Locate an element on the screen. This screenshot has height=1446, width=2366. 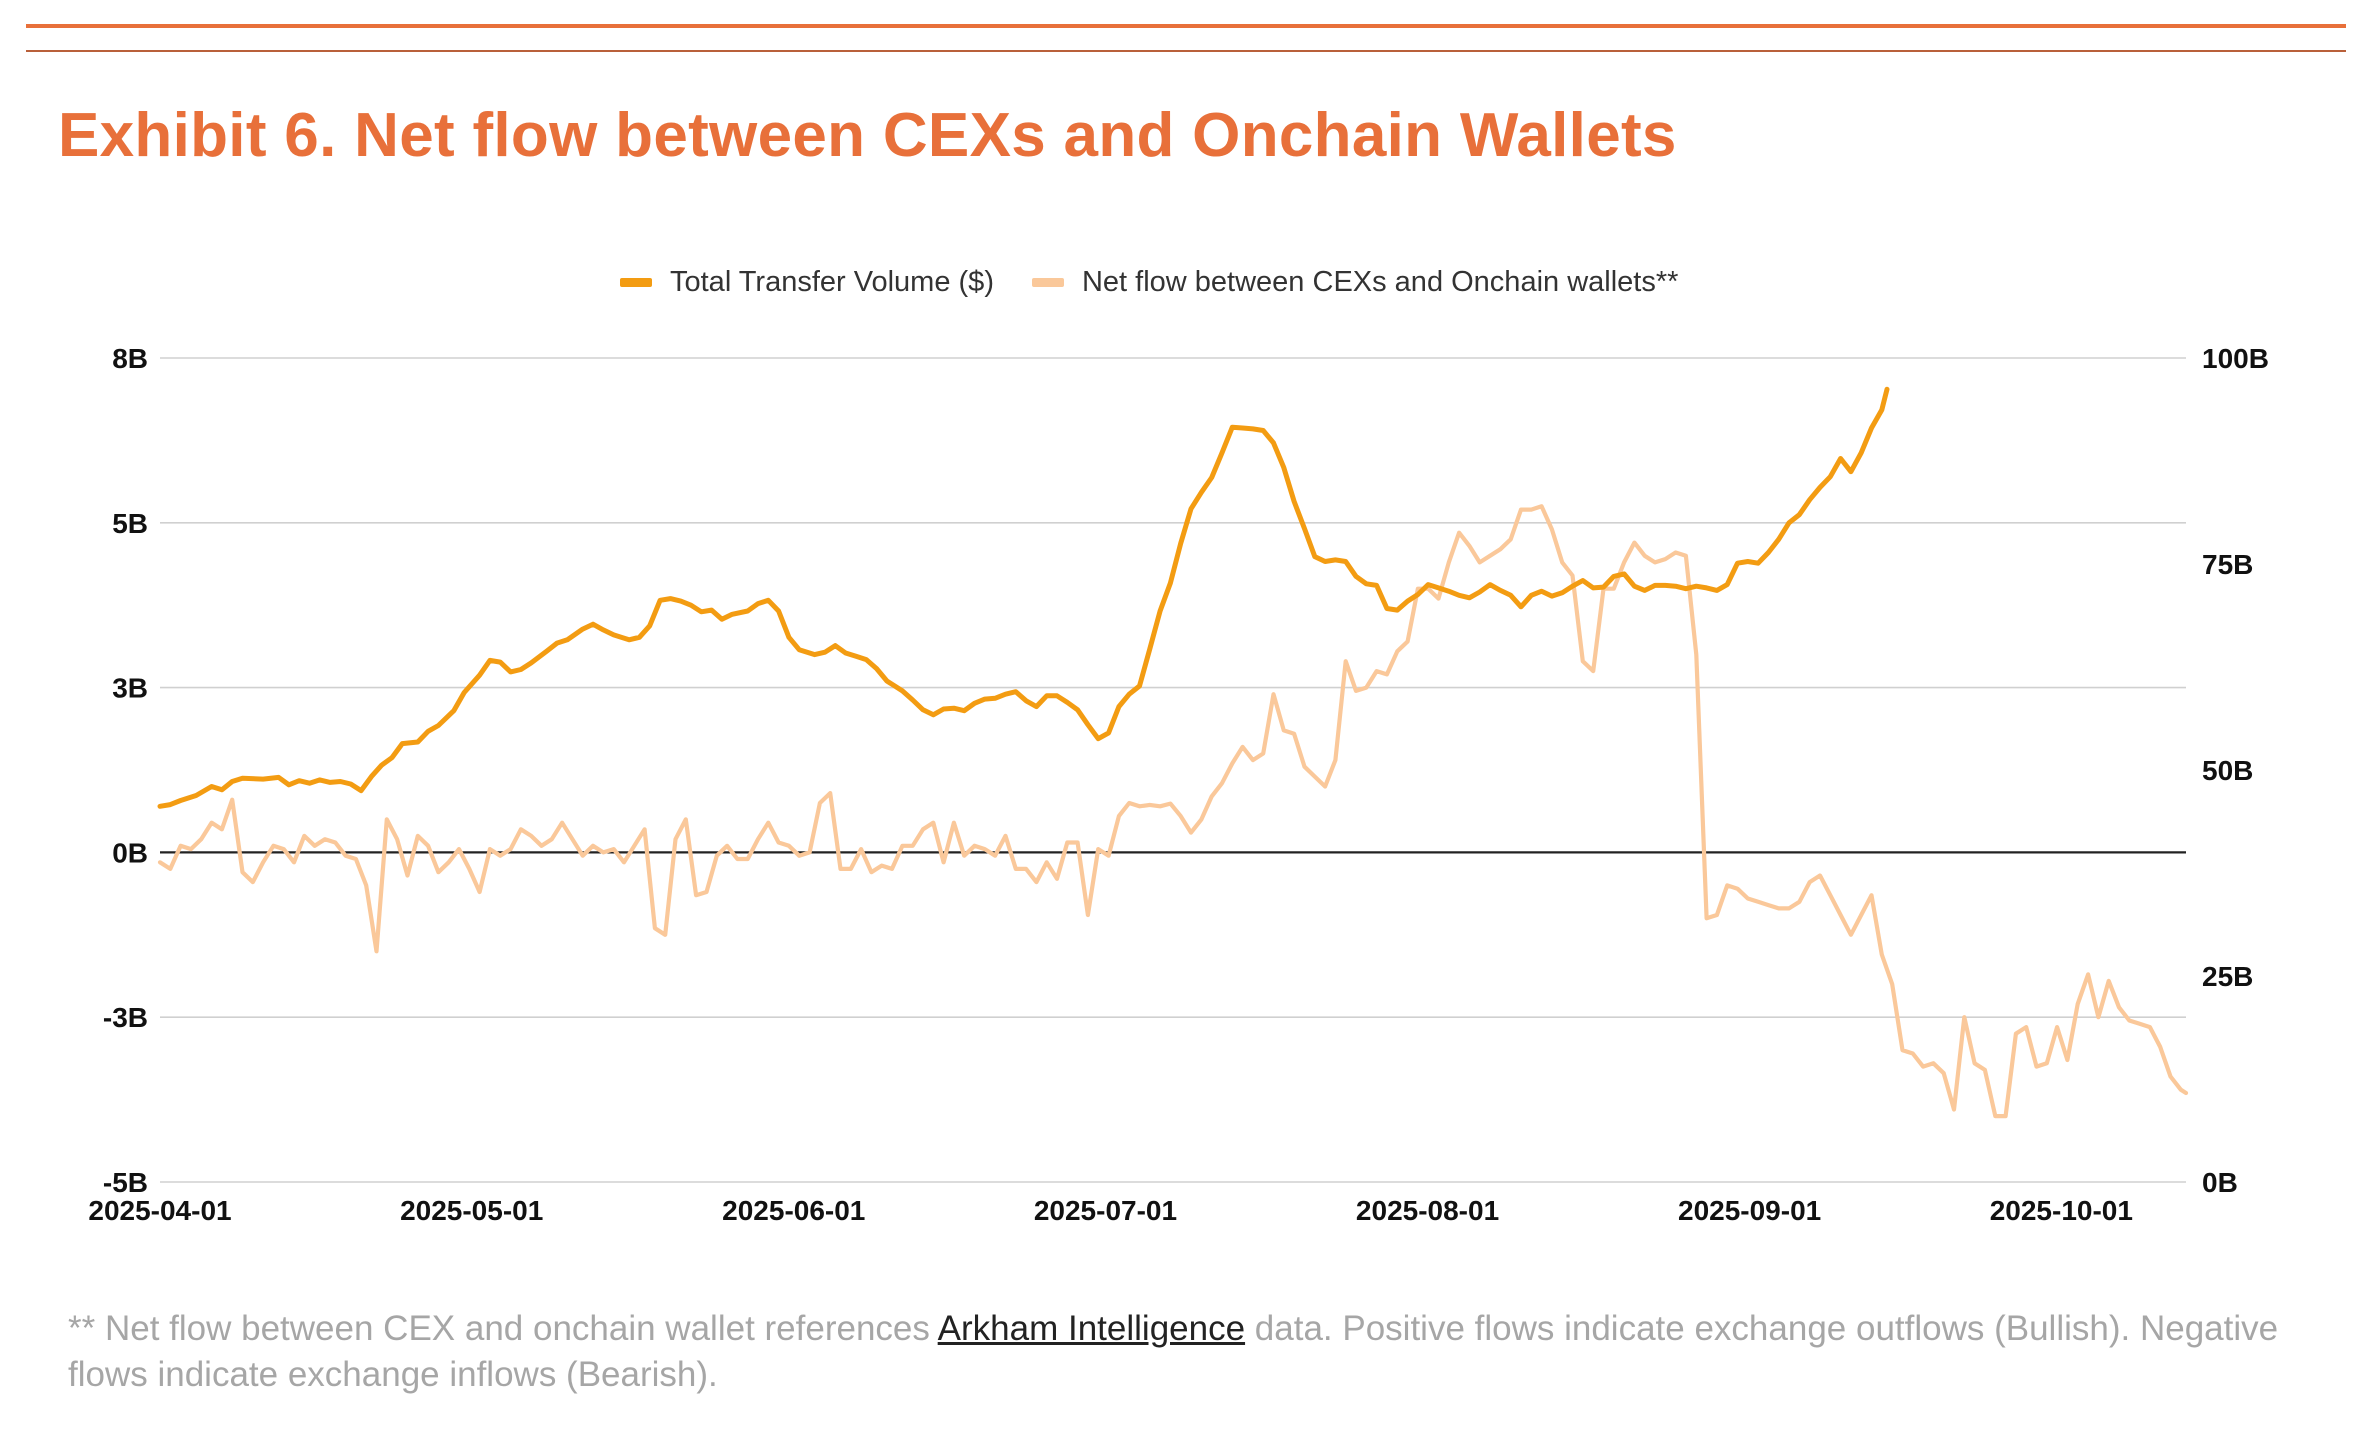
x-tick-label: 2025-08-01 is located at coordinates (1427, 1210).